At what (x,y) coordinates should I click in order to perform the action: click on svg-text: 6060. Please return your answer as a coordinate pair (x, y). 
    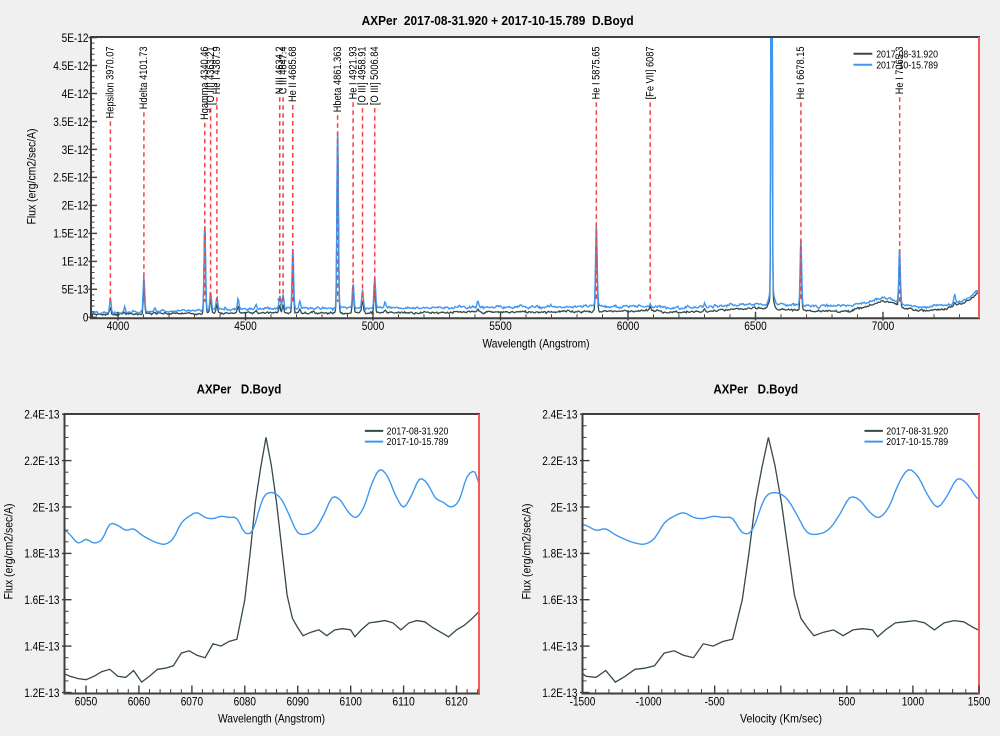
    Looking at the image, I should click on (139, 701).